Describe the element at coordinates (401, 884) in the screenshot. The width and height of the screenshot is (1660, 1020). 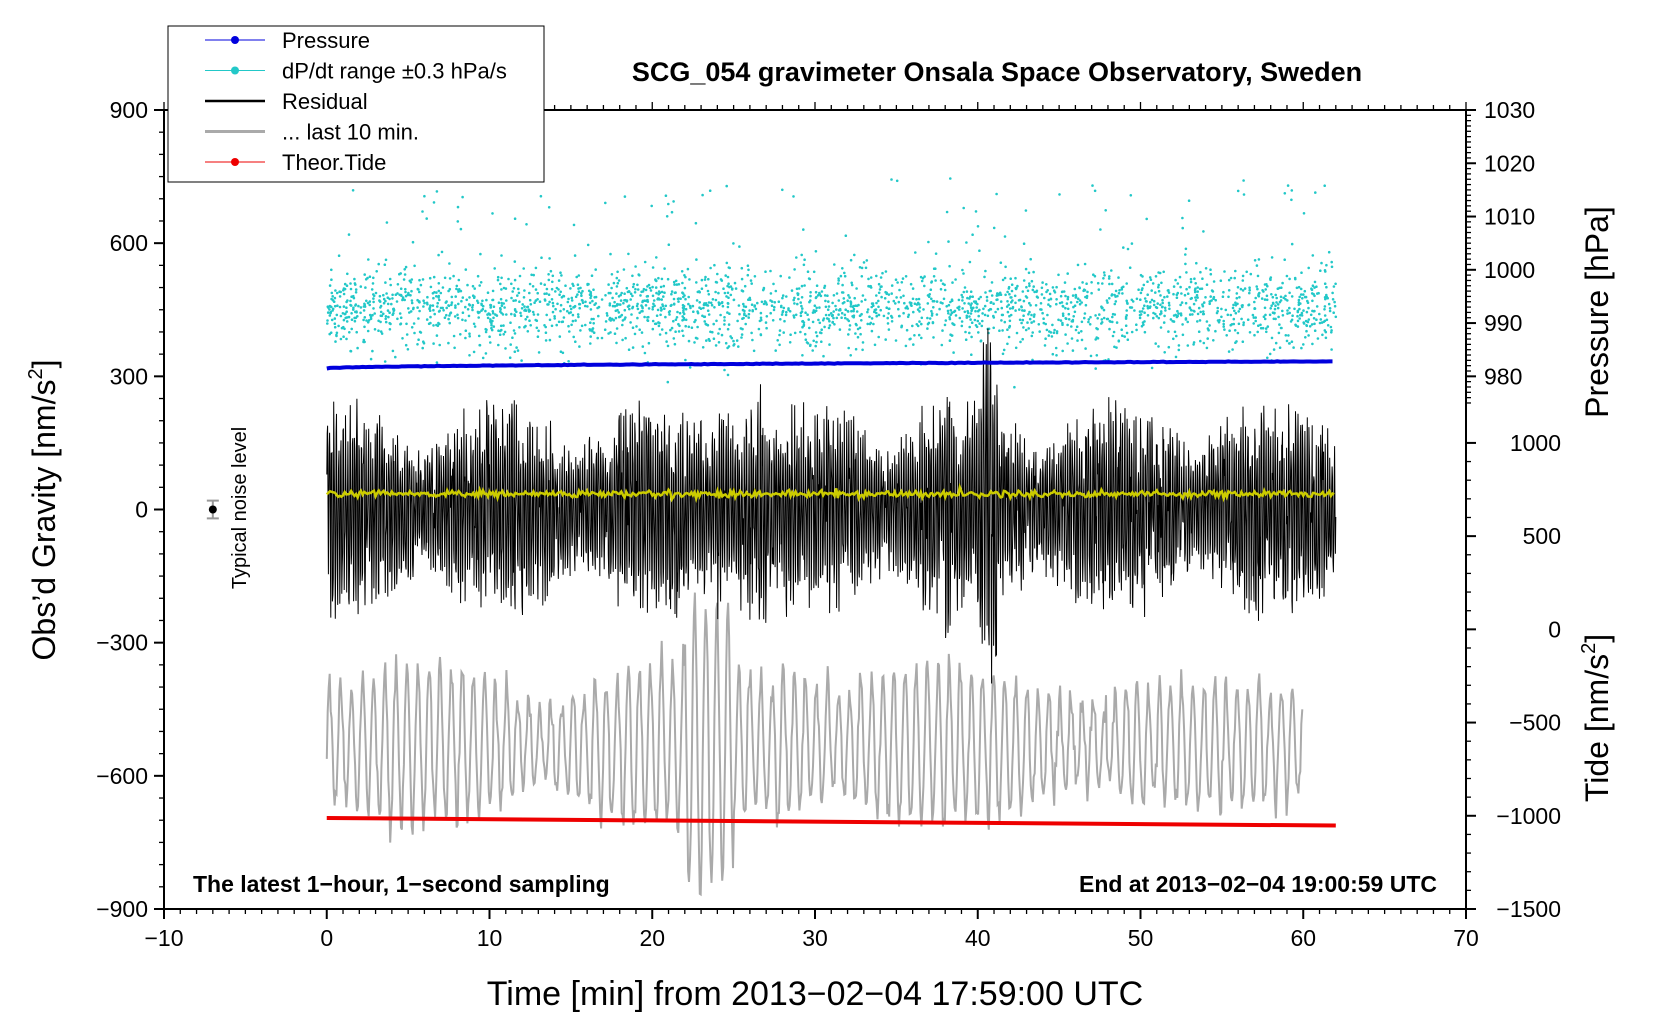
I see `annotation-sampling: The latest 1−hour, 1−second sampling` at that location.